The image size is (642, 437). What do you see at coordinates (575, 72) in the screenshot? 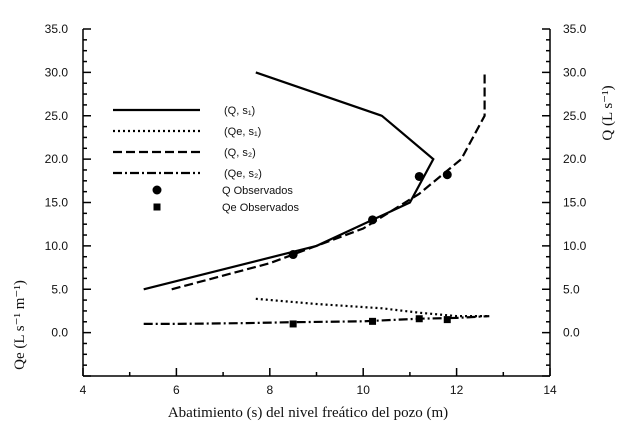
I see `right-y-tick-label: 30.0` at bounding box center [575, 72].